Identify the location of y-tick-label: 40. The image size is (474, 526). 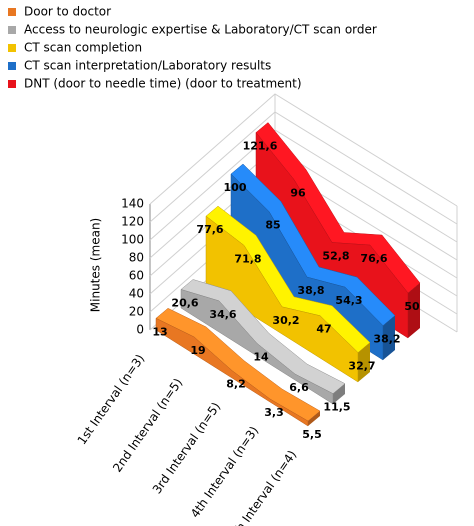
(136, 294).